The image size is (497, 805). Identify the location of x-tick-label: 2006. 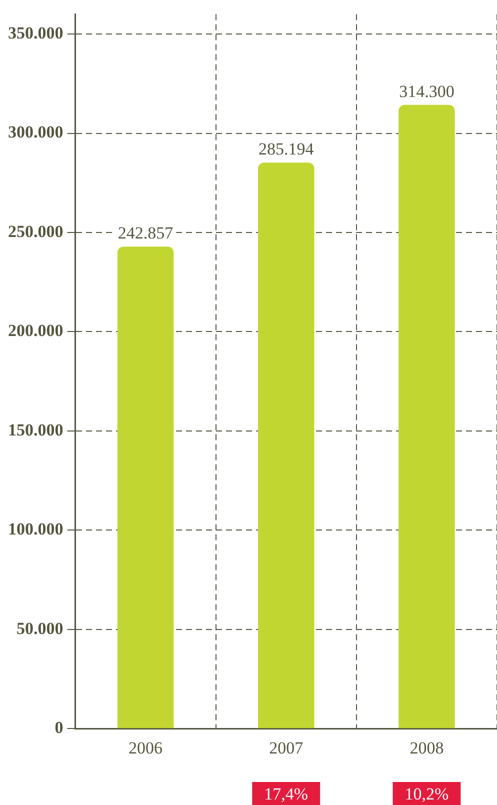
(145, 748).